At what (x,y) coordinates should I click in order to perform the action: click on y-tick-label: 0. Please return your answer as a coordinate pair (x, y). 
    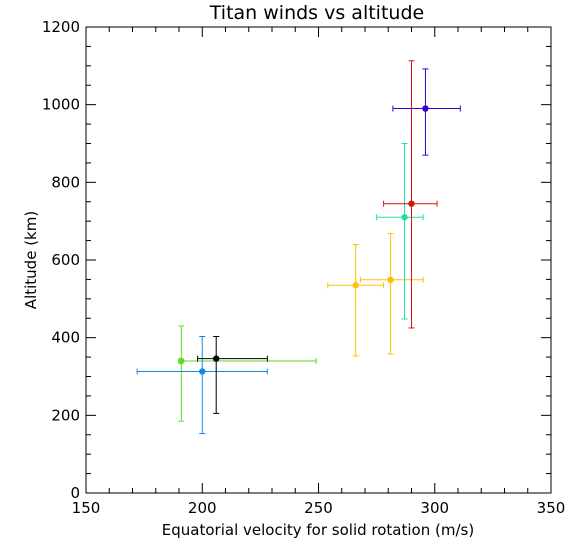
    Looking at the image, I should click on (75, 493).